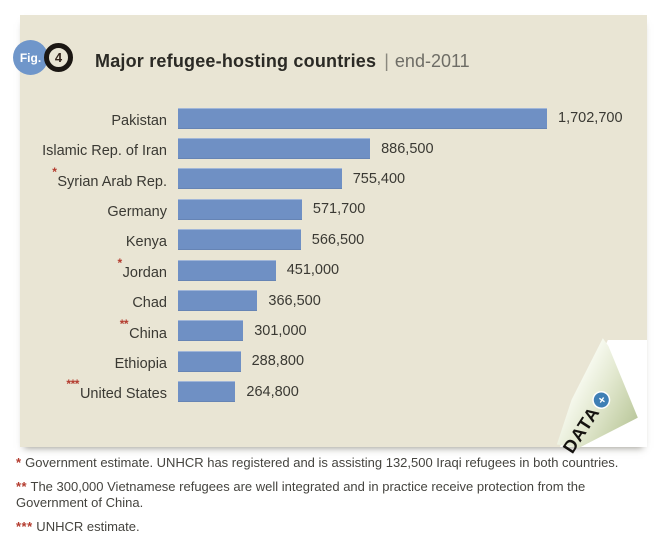 This screenshot has height=552, width=665. What do you see at coordinates (146, 242) in the screenshot?
I see `row-label-text: Kenya` at bounding box center [146, 242].